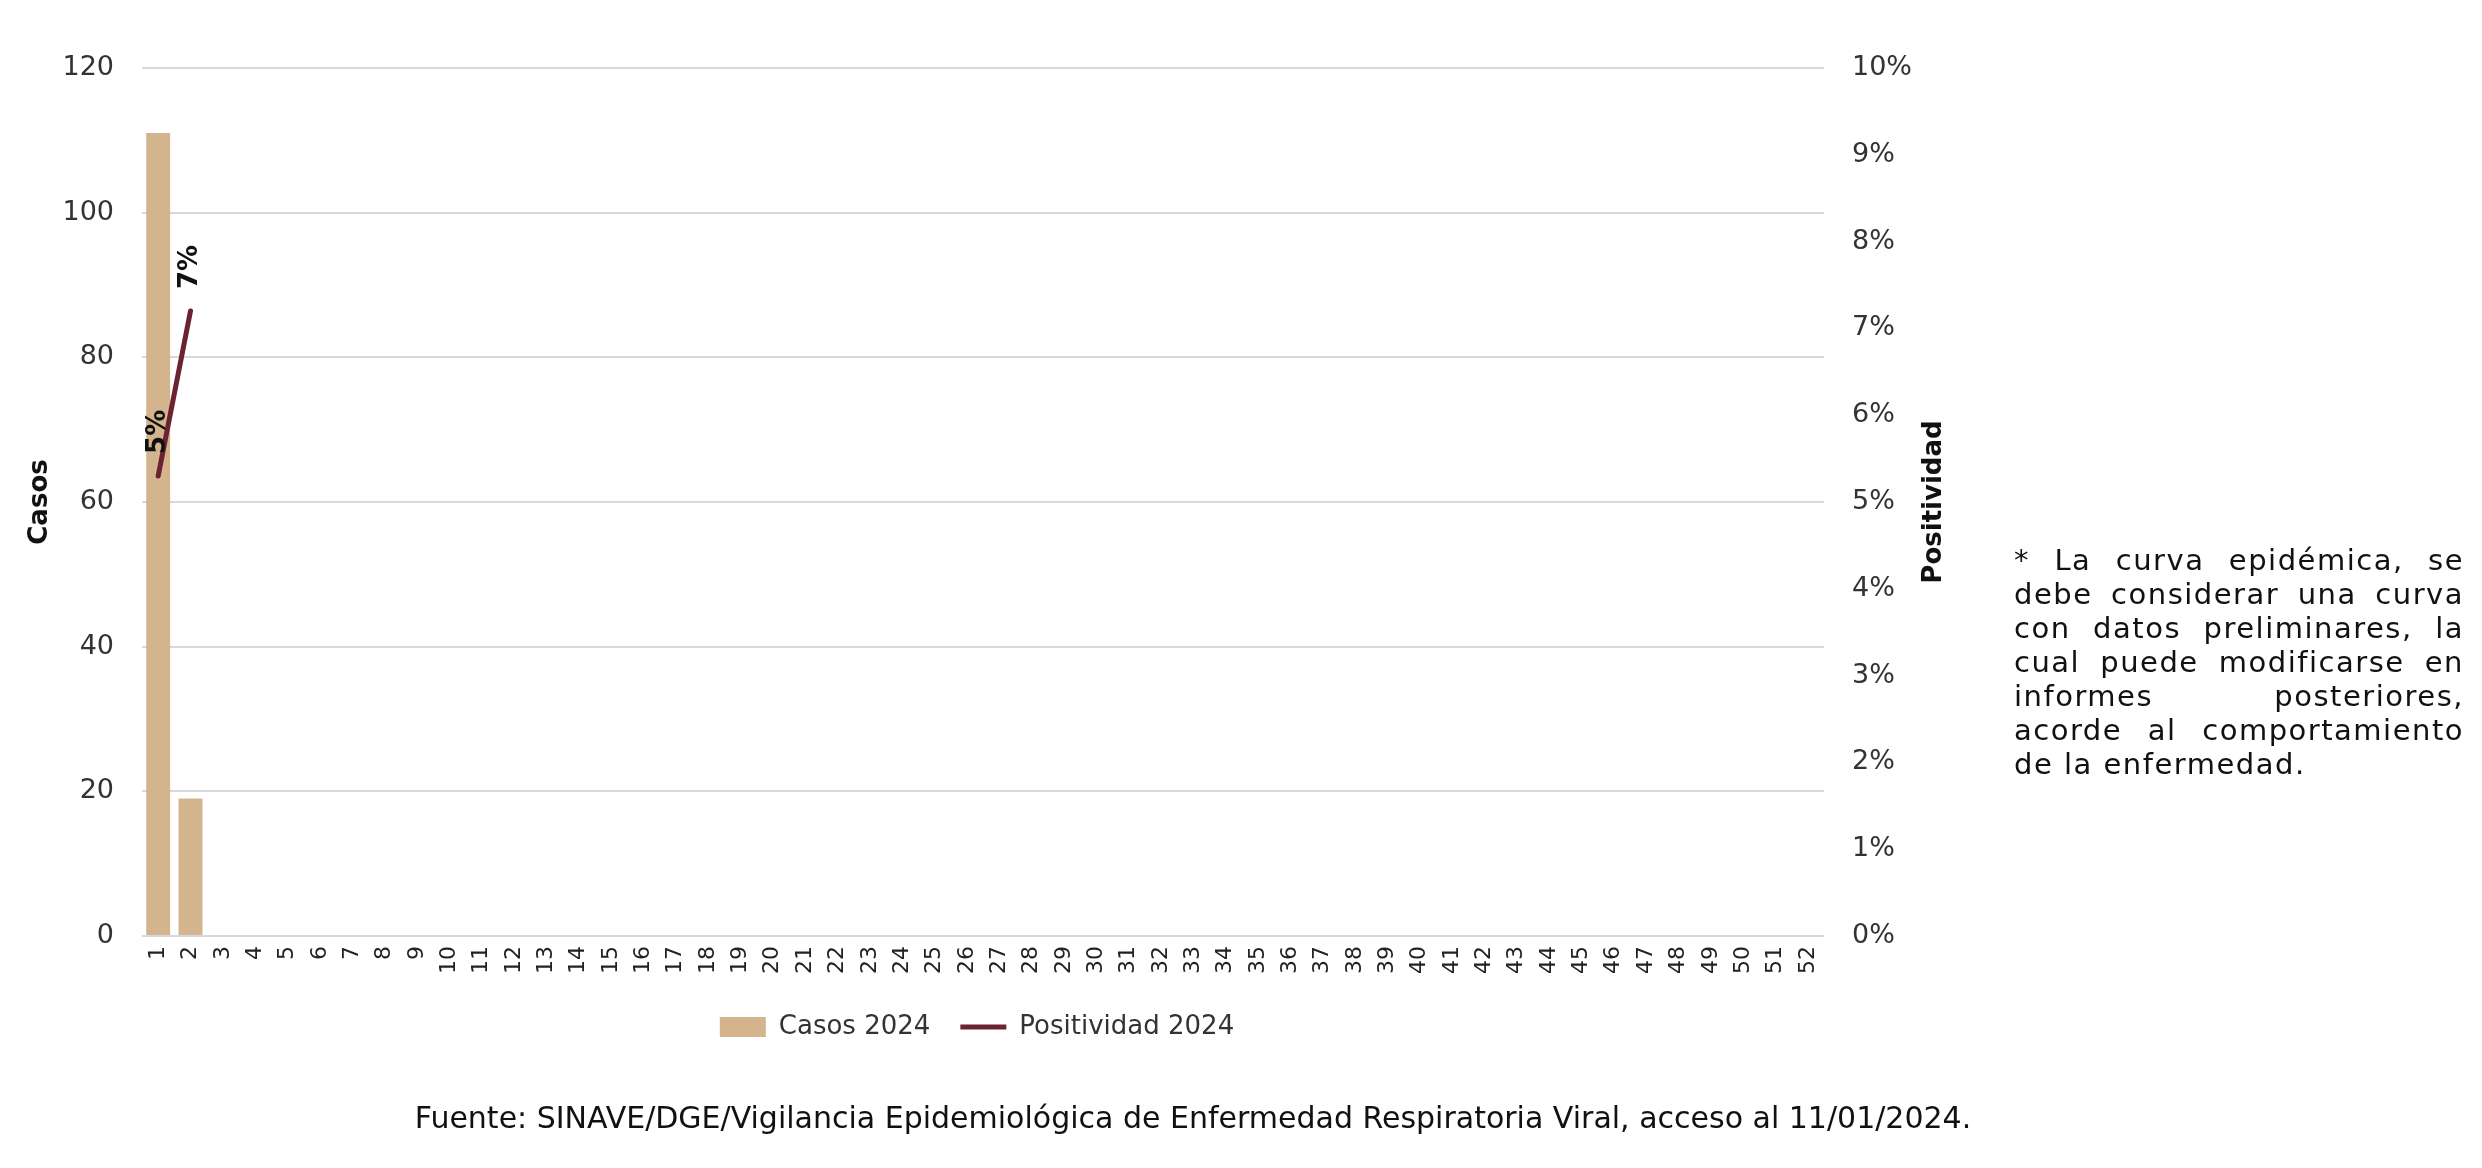 The image size is (2482, 1168). Describe the element at coordinates (1418, 960) in the screenshot. I see `x-tick-label: 40` at that location.